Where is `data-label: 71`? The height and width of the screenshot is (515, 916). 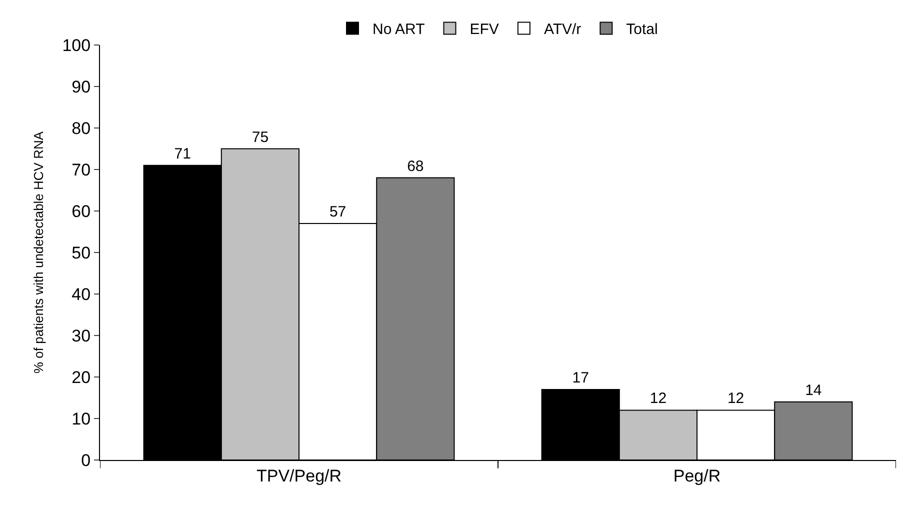
data-label: 71 is located at coordinates (182, 153).